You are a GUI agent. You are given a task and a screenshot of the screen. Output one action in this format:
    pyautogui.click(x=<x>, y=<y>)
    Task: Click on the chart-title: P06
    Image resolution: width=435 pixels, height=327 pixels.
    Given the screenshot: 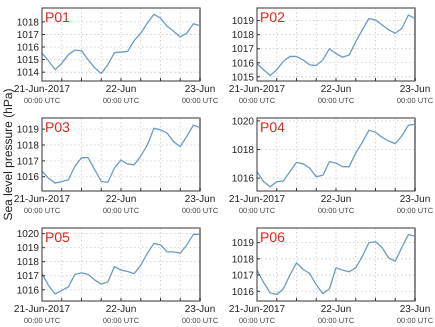 What is the action you would take?
    pyautogui.click(x=273, y=237)
    